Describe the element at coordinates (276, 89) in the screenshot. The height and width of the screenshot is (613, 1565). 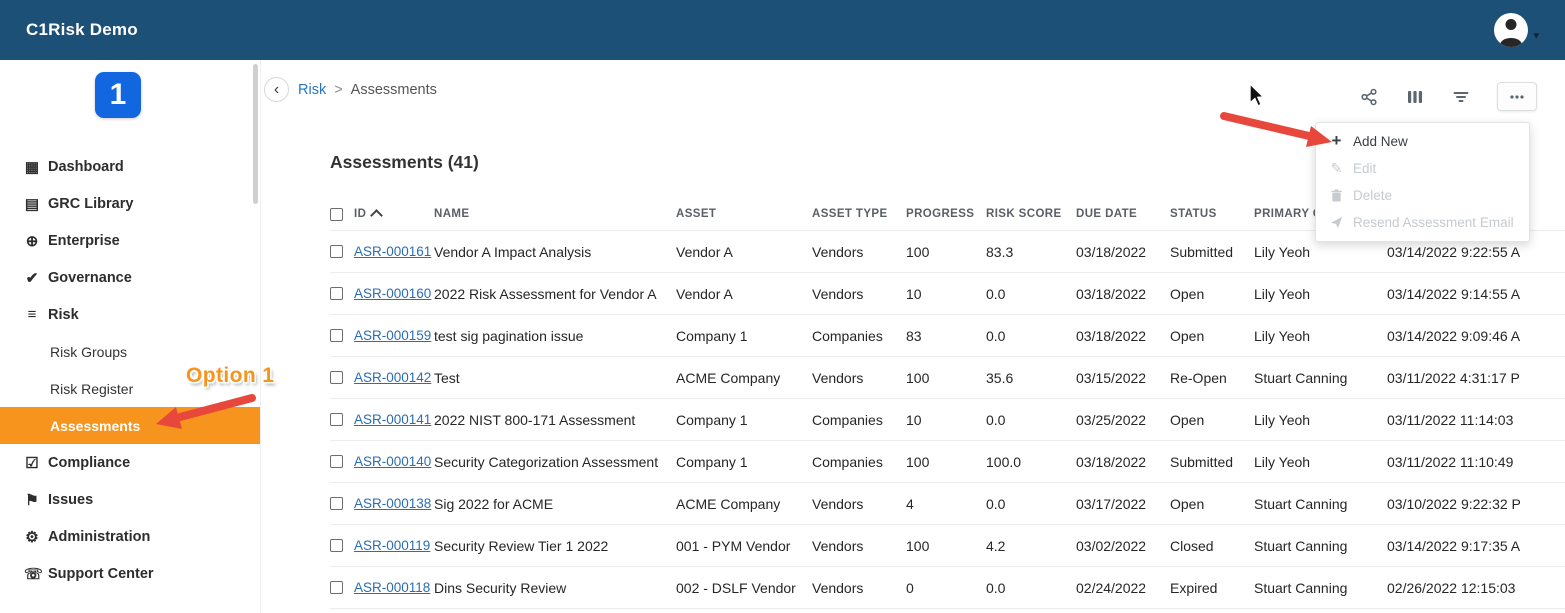
I see `back-button: ‹` at that location.